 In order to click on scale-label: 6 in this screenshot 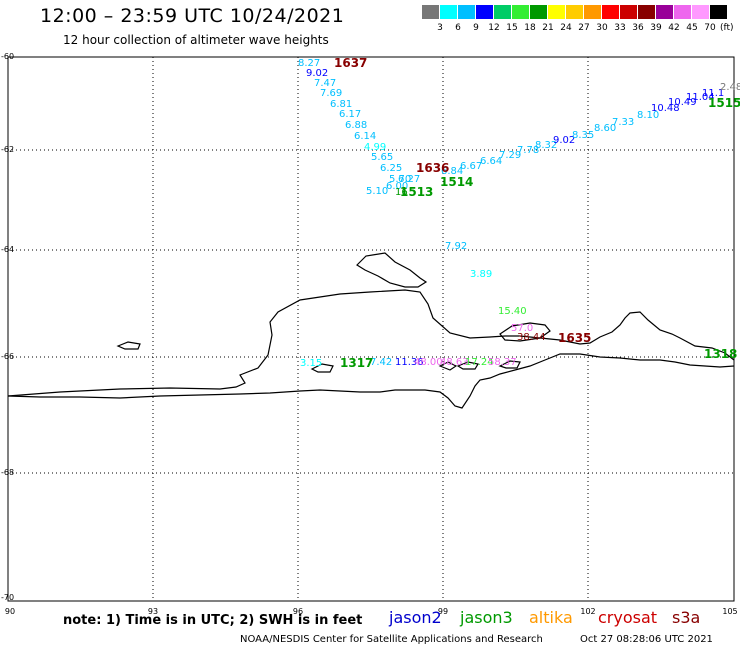, I will do `click(458, 28)`.